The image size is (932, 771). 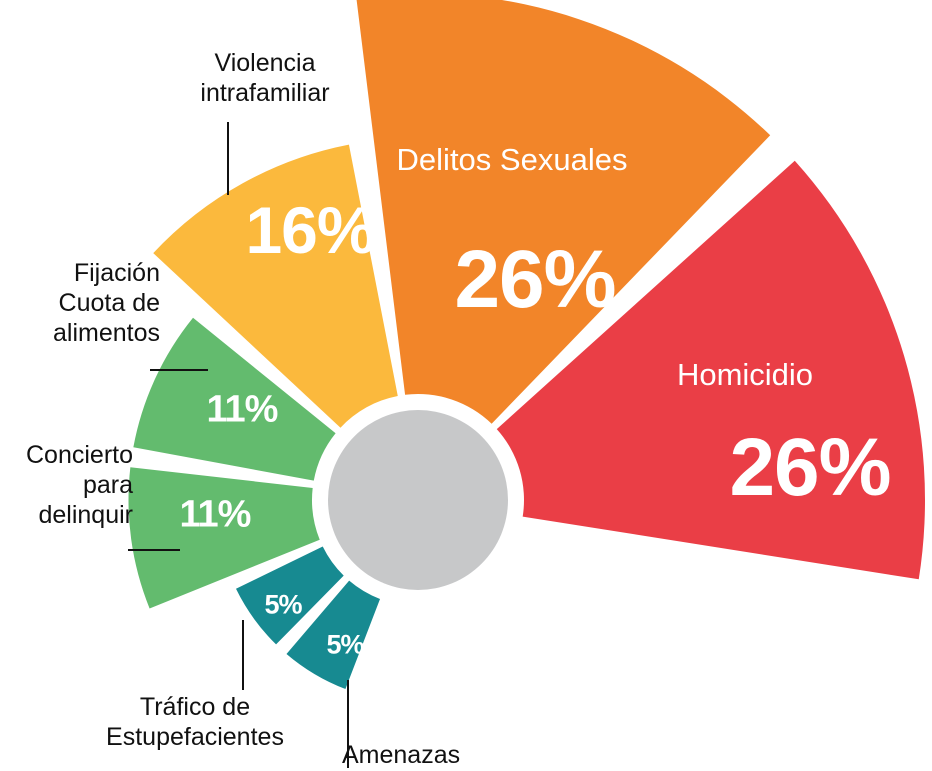 I want to click on category-label: Violencia intrafamiliar, so click(x=265, y=78).